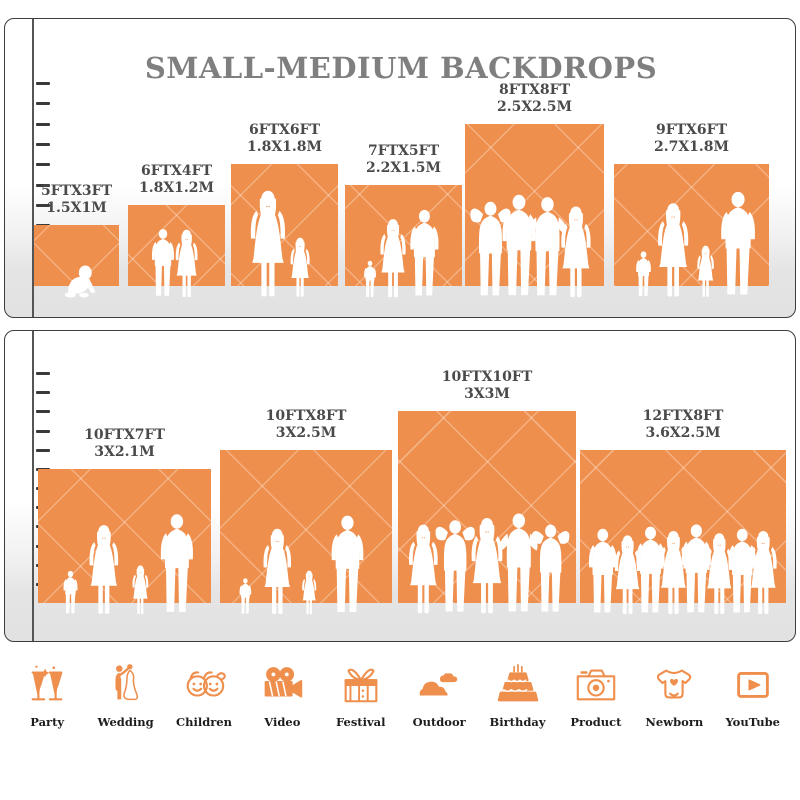 The width and height of the screenshot is (800, 800). I want to click on backdrop-size-label: 6FTX6FT 1.8X1.8M, so click(284, 139).